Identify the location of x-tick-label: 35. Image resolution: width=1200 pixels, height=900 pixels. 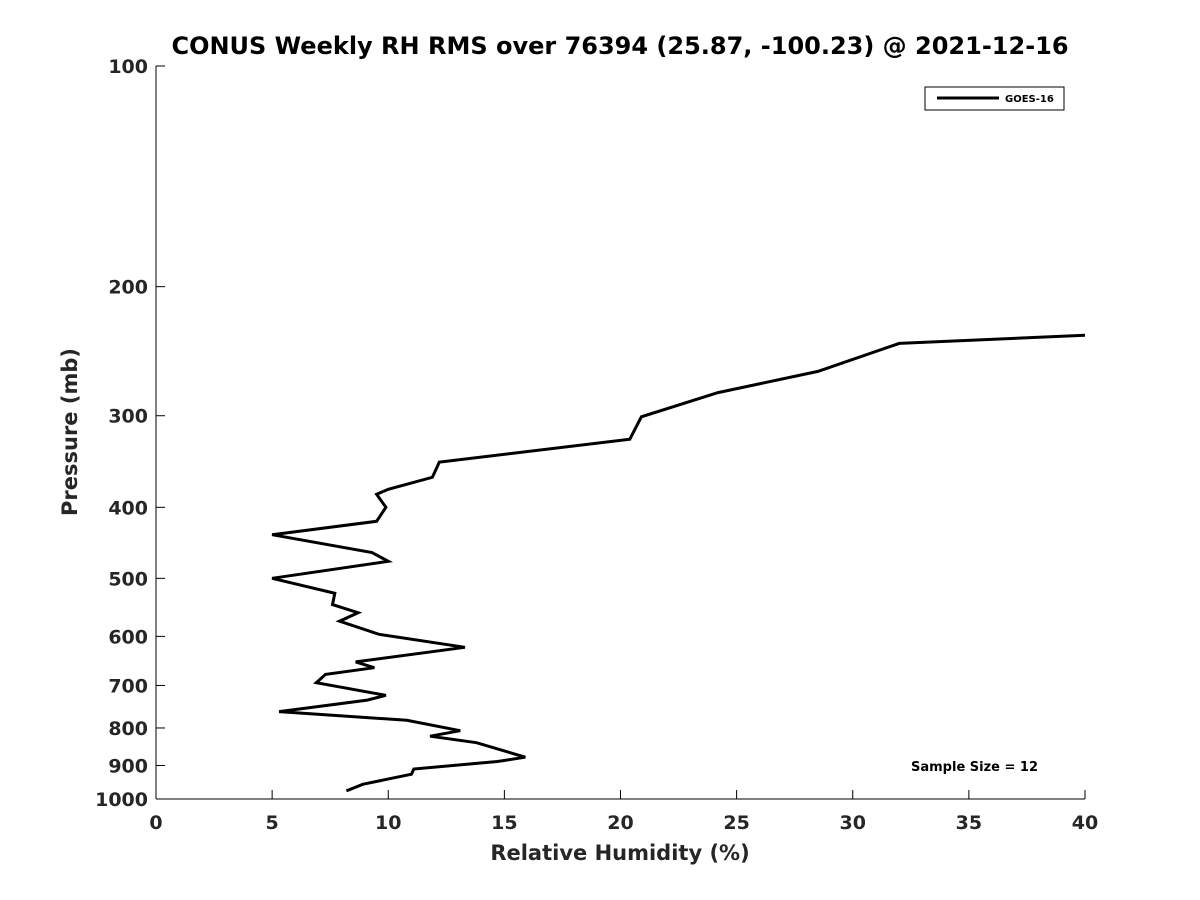
(969, 823).